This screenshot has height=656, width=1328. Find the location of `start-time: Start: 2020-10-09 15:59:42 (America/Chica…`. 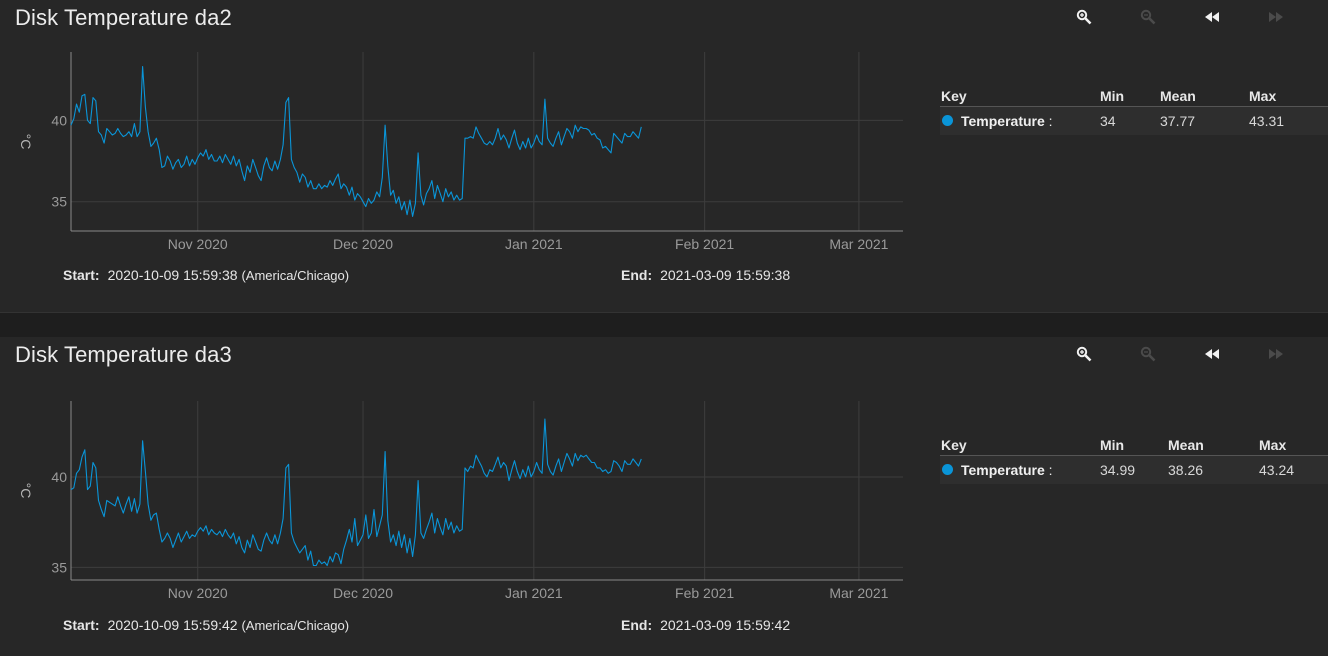

start-time: Start: 2020-10-09 15:59:42 (America/Chica… is located at coordinates (206, 625).